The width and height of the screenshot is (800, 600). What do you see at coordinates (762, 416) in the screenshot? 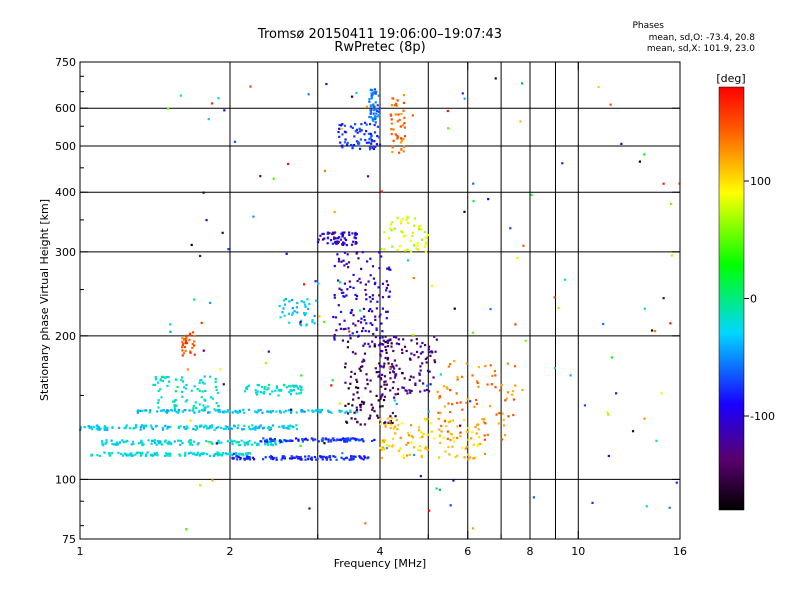
I see `colorbar-tick-label: -100` at bounding box center [762, 416].